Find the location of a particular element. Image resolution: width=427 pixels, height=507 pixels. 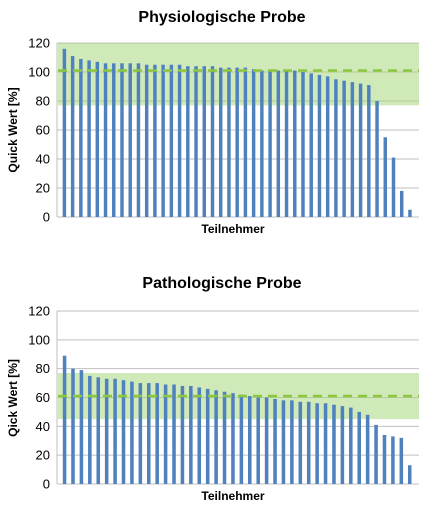

x-axis-label: Teilnehmer is located at coordinates (232, 496).